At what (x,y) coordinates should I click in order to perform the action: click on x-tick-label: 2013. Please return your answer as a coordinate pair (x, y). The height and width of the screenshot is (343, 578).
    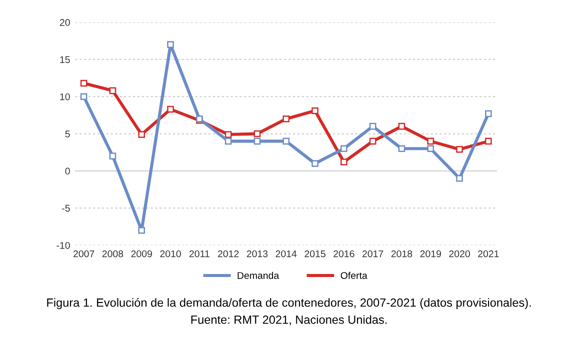
    Looking at the image, I should click on (257, 254).